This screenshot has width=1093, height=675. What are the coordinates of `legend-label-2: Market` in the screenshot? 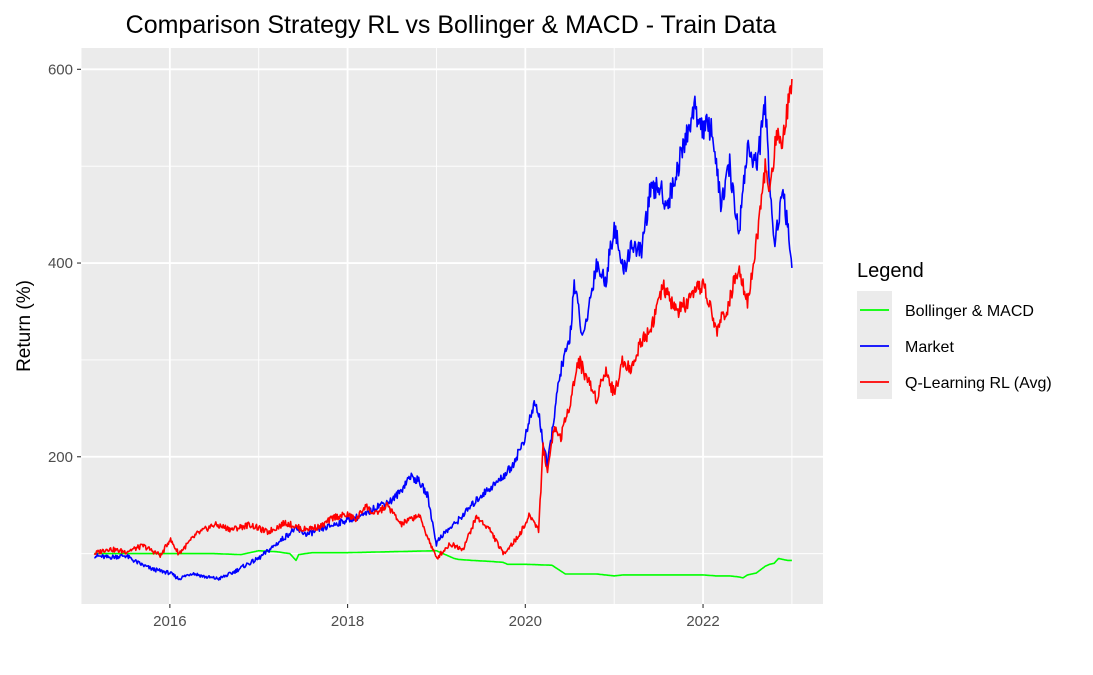 It's located at (929, 347).